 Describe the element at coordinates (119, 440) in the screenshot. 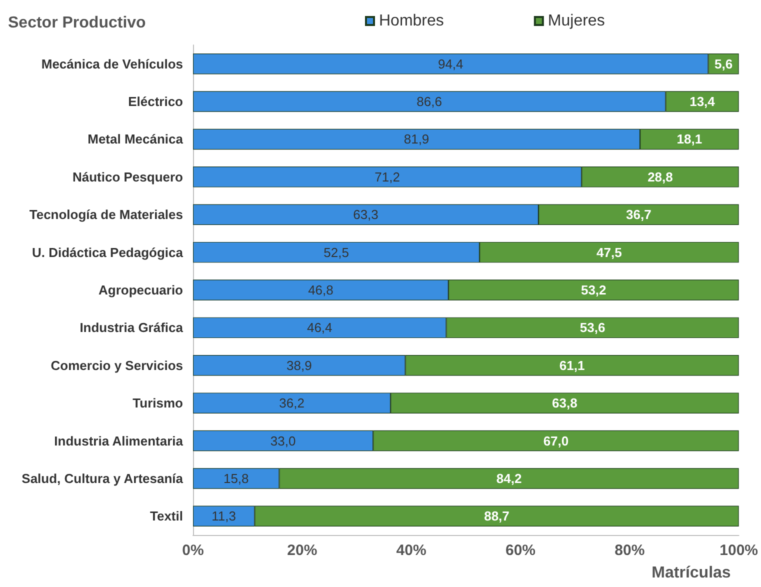

I see `y-tick-label: Industria Alimentaria` at that location.